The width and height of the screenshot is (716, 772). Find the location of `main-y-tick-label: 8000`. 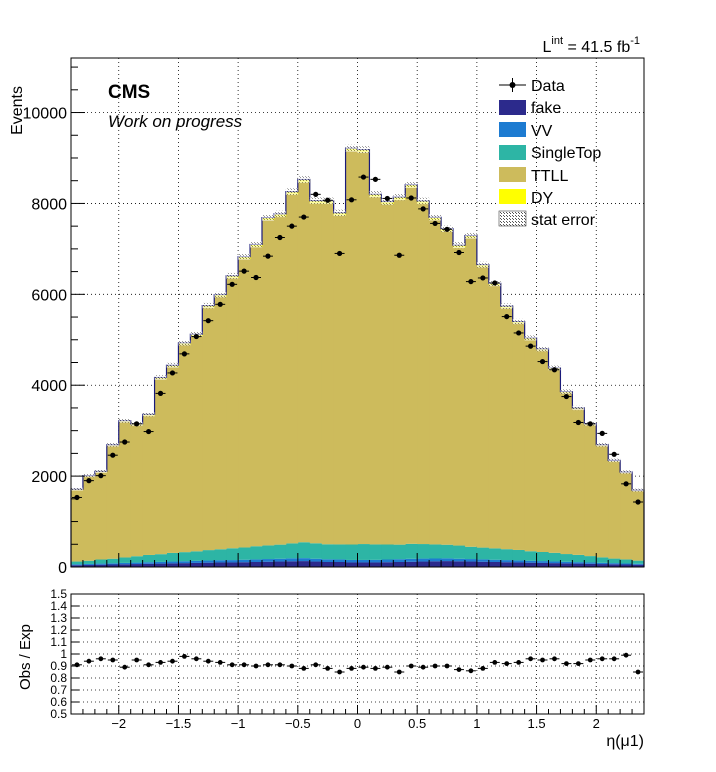

main-y-tick-label: 8000 is located at coordinates (49, 204).